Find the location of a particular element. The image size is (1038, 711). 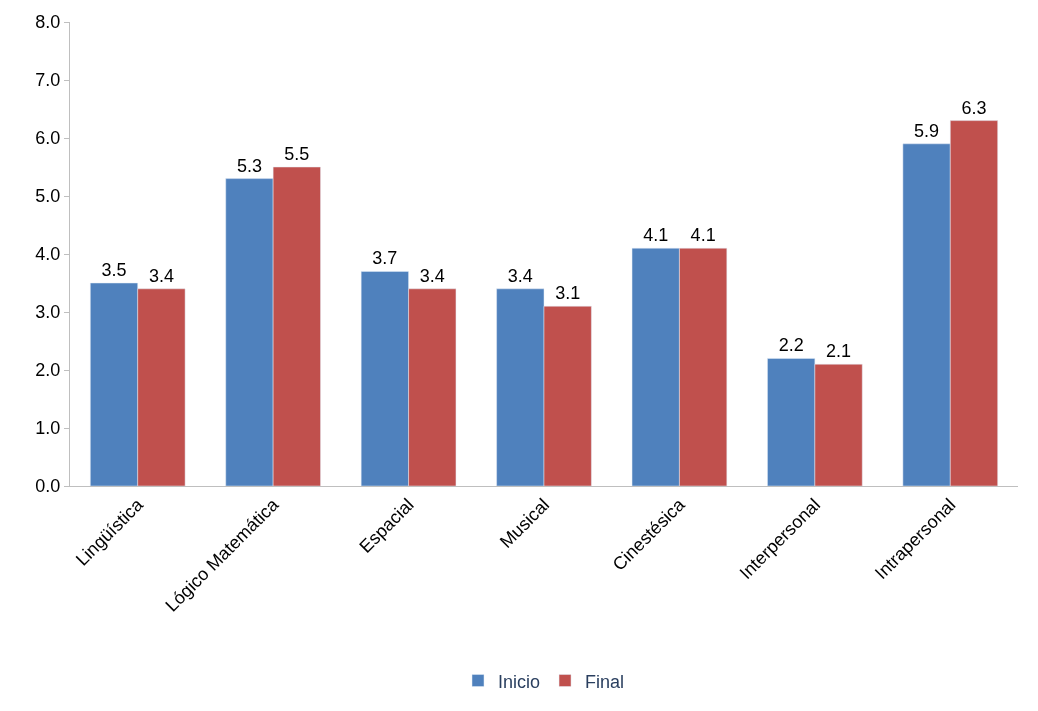

y-tick-label: 5.0 is located at coordinates (48, 196).